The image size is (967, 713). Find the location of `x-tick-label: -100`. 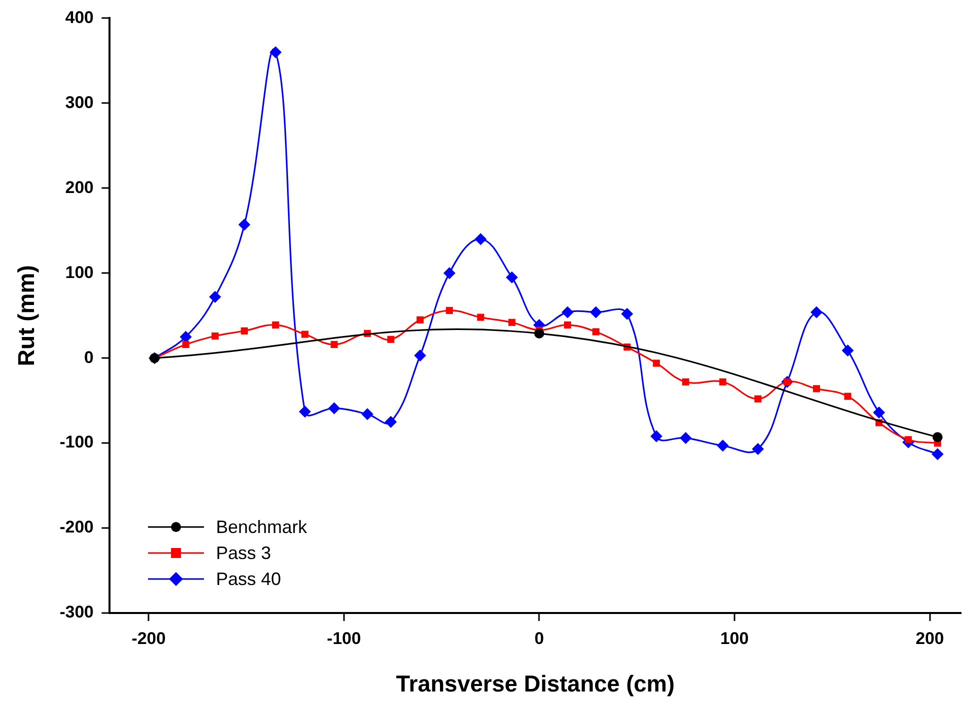

x-tick-label: -100 is located at coordinates (343, 638).